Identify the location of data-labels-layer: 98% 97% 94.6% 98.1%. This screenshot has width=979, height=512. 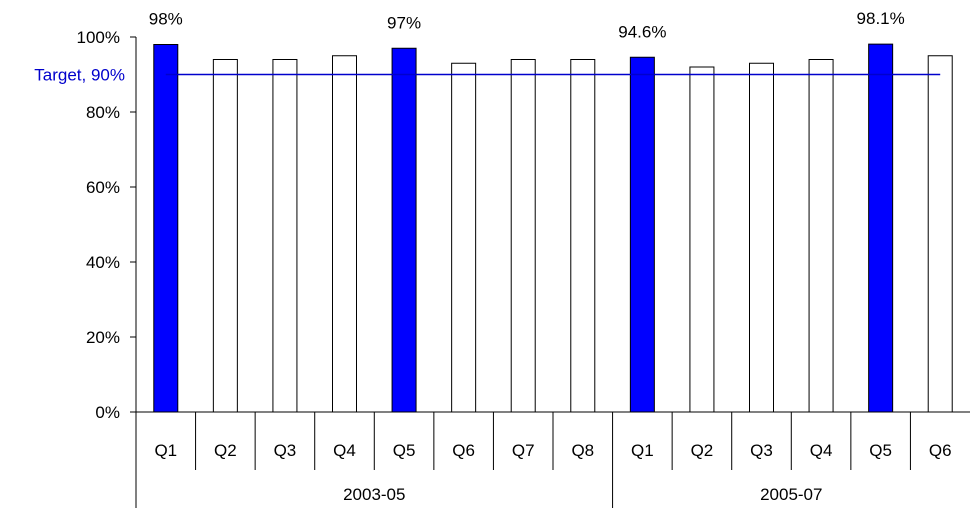
(527, 25).